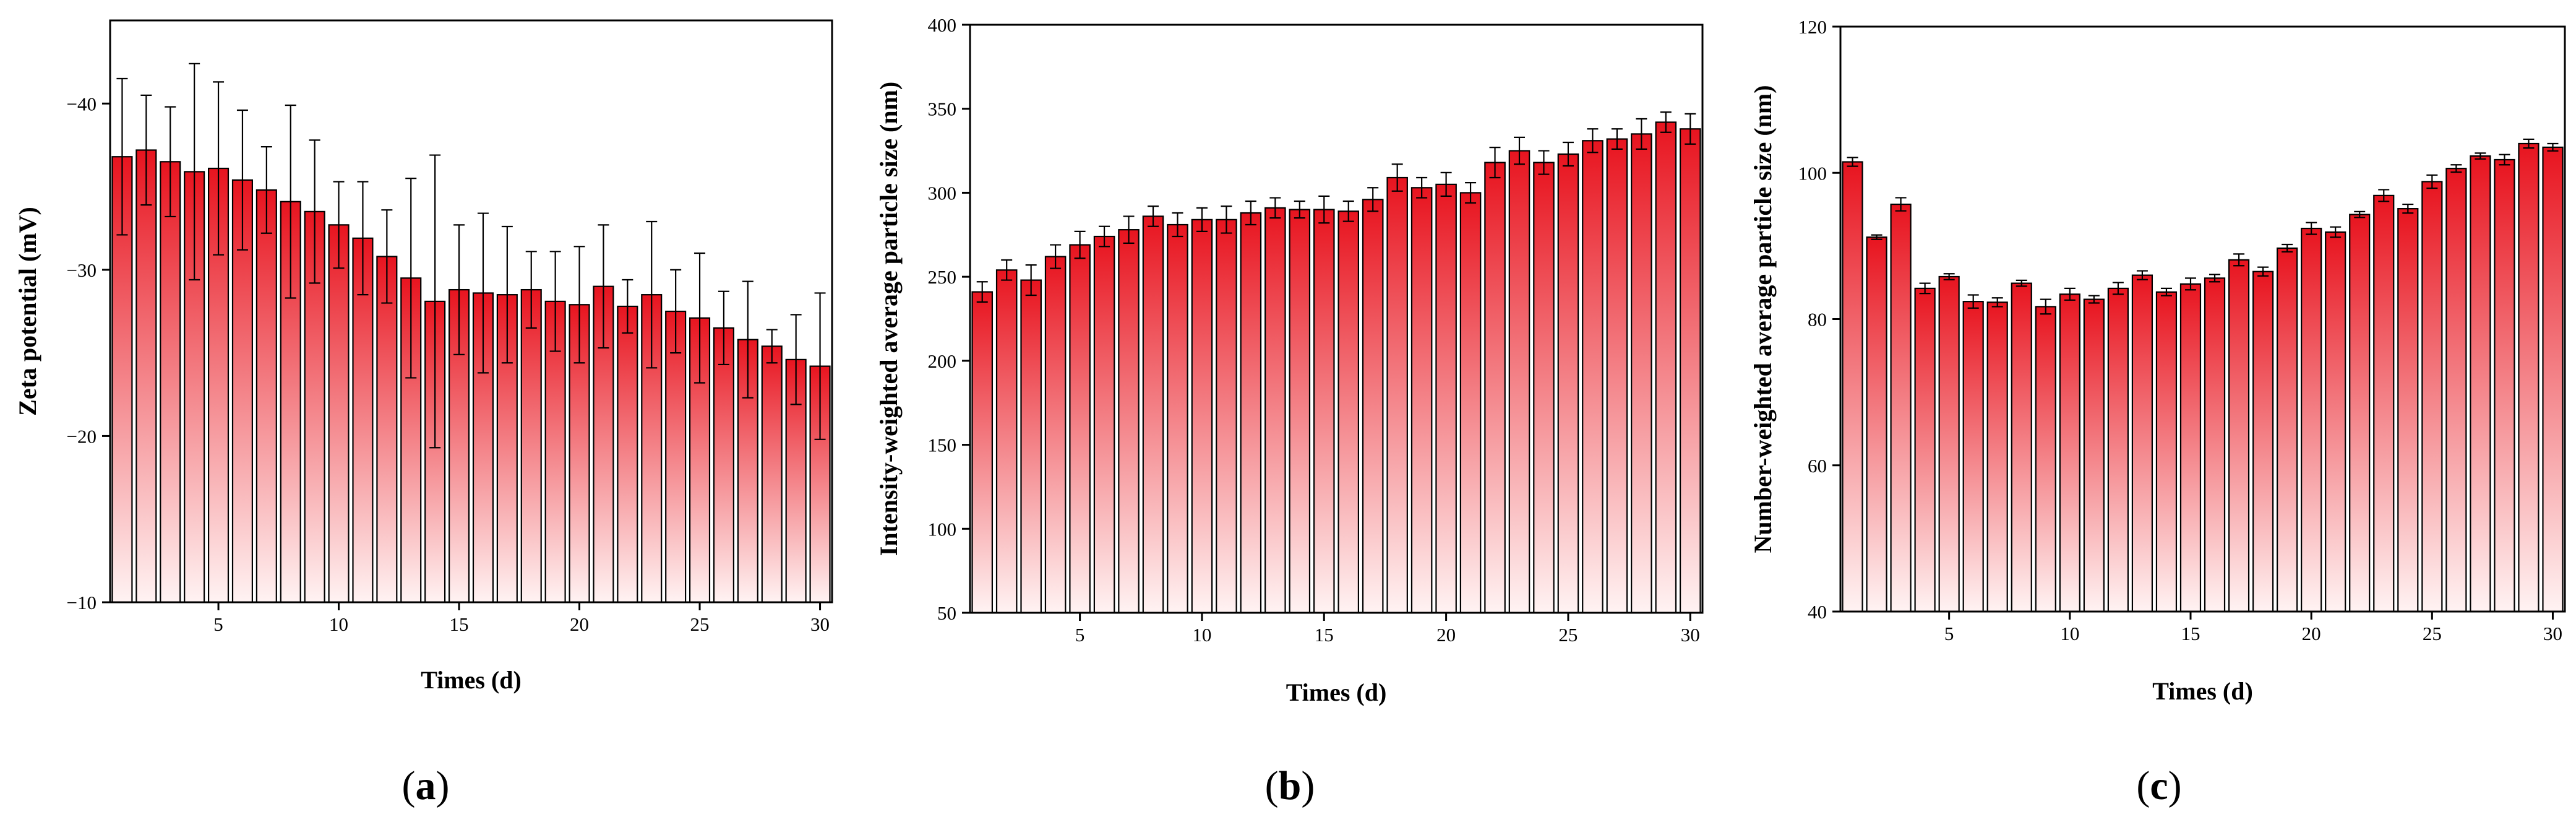 The image size is (2576, 822). I want to click on y-tick-label: 80, so click(1817, 320).